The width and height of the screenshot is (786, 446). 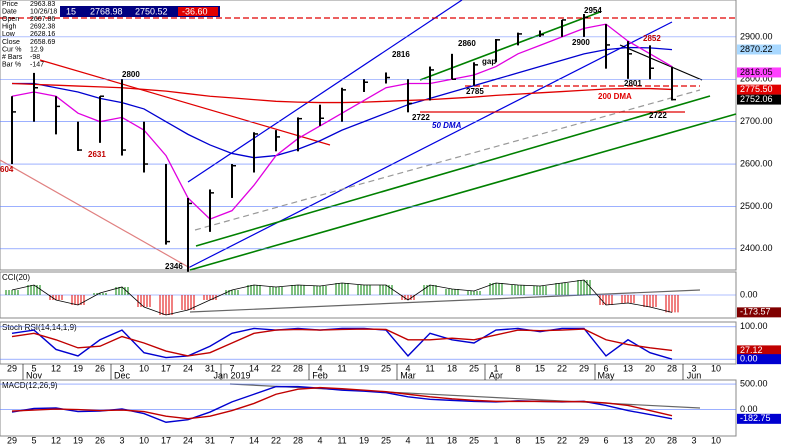 What do you see at coordinates (756, 36) in the screenshot?
I see `y-tick-label: 2900.00` at bounding box center [756, 36].